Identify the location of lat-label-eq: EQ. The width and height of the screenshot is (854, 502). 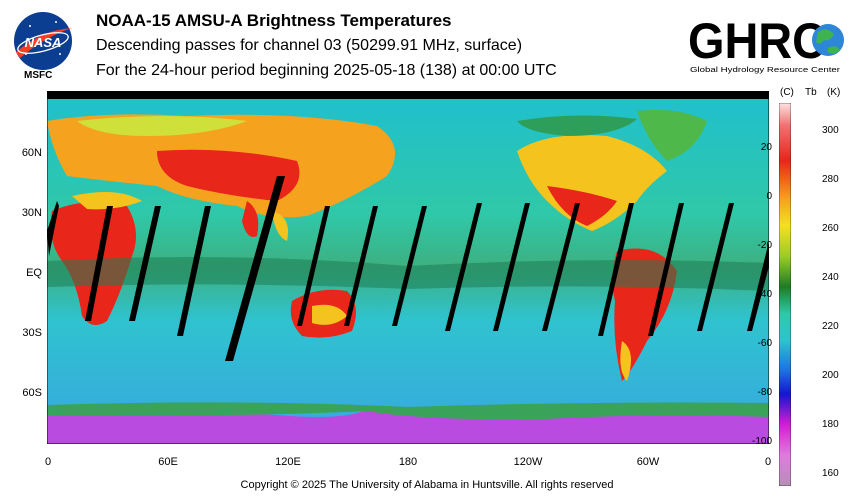
(34, 273).